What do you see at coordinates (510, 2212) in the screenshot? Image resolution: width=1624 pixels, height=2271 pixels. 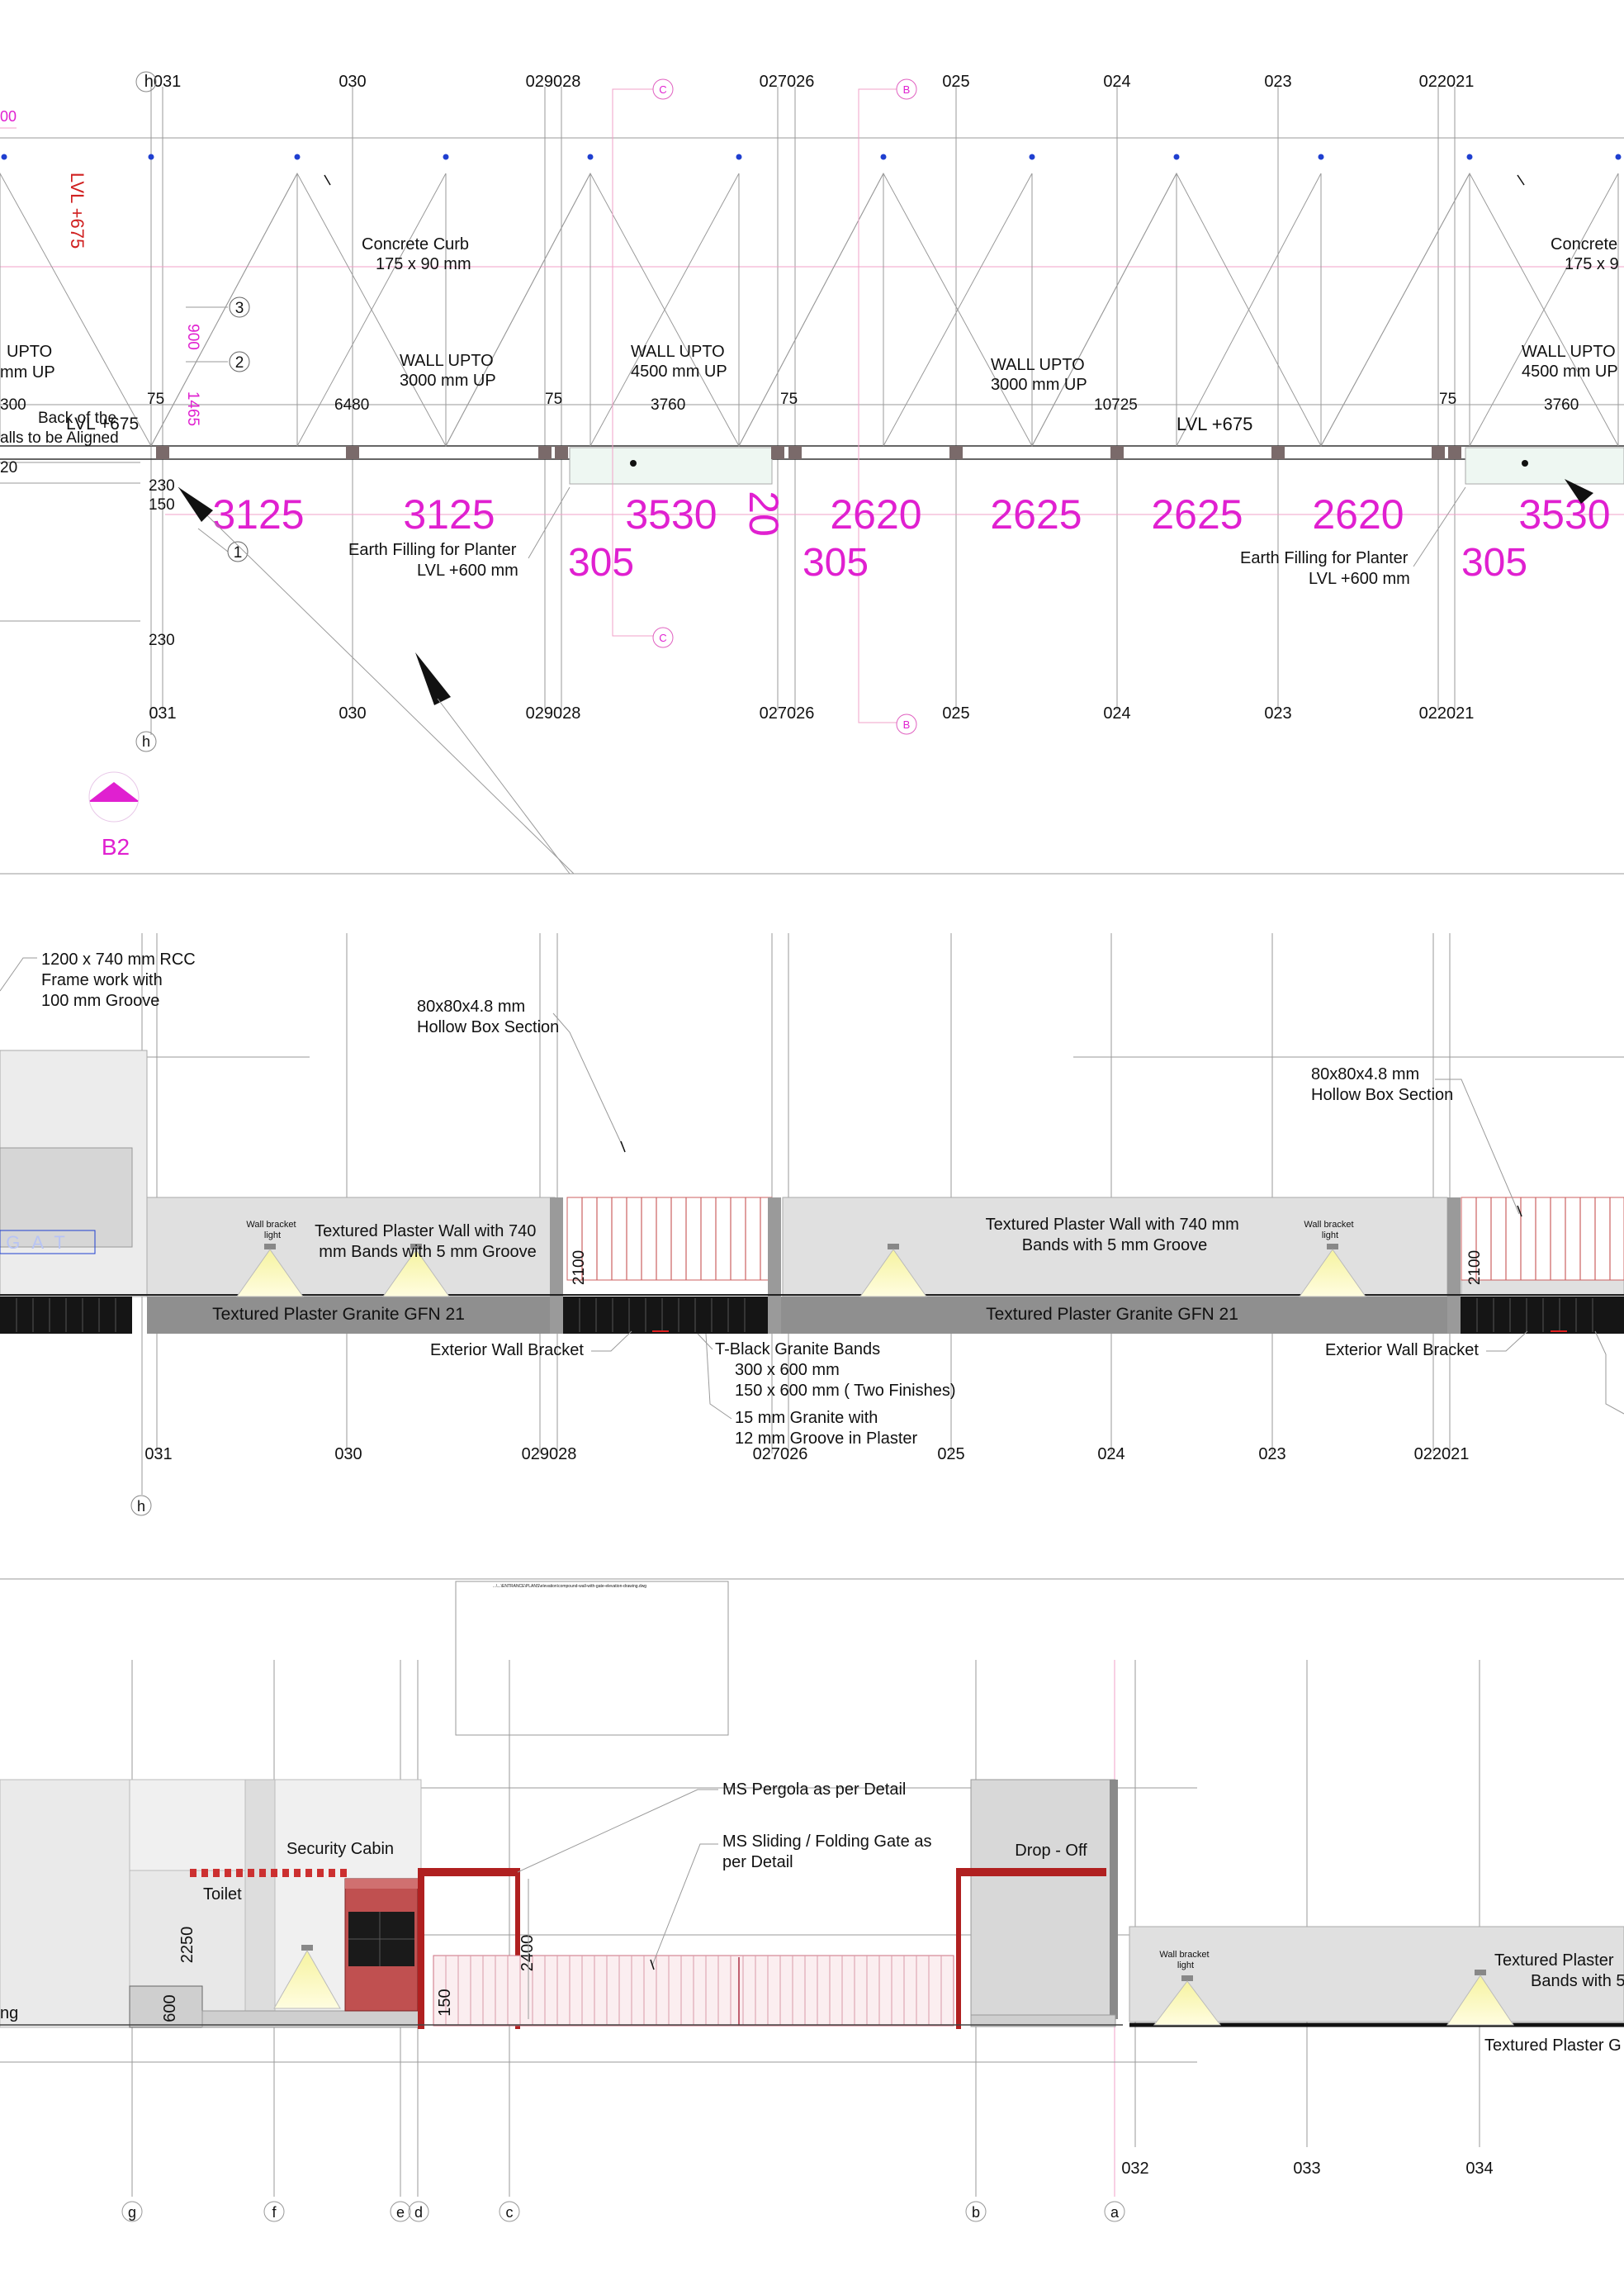 I see `grid-letter-c: c` at bounding box center [510, 2212].